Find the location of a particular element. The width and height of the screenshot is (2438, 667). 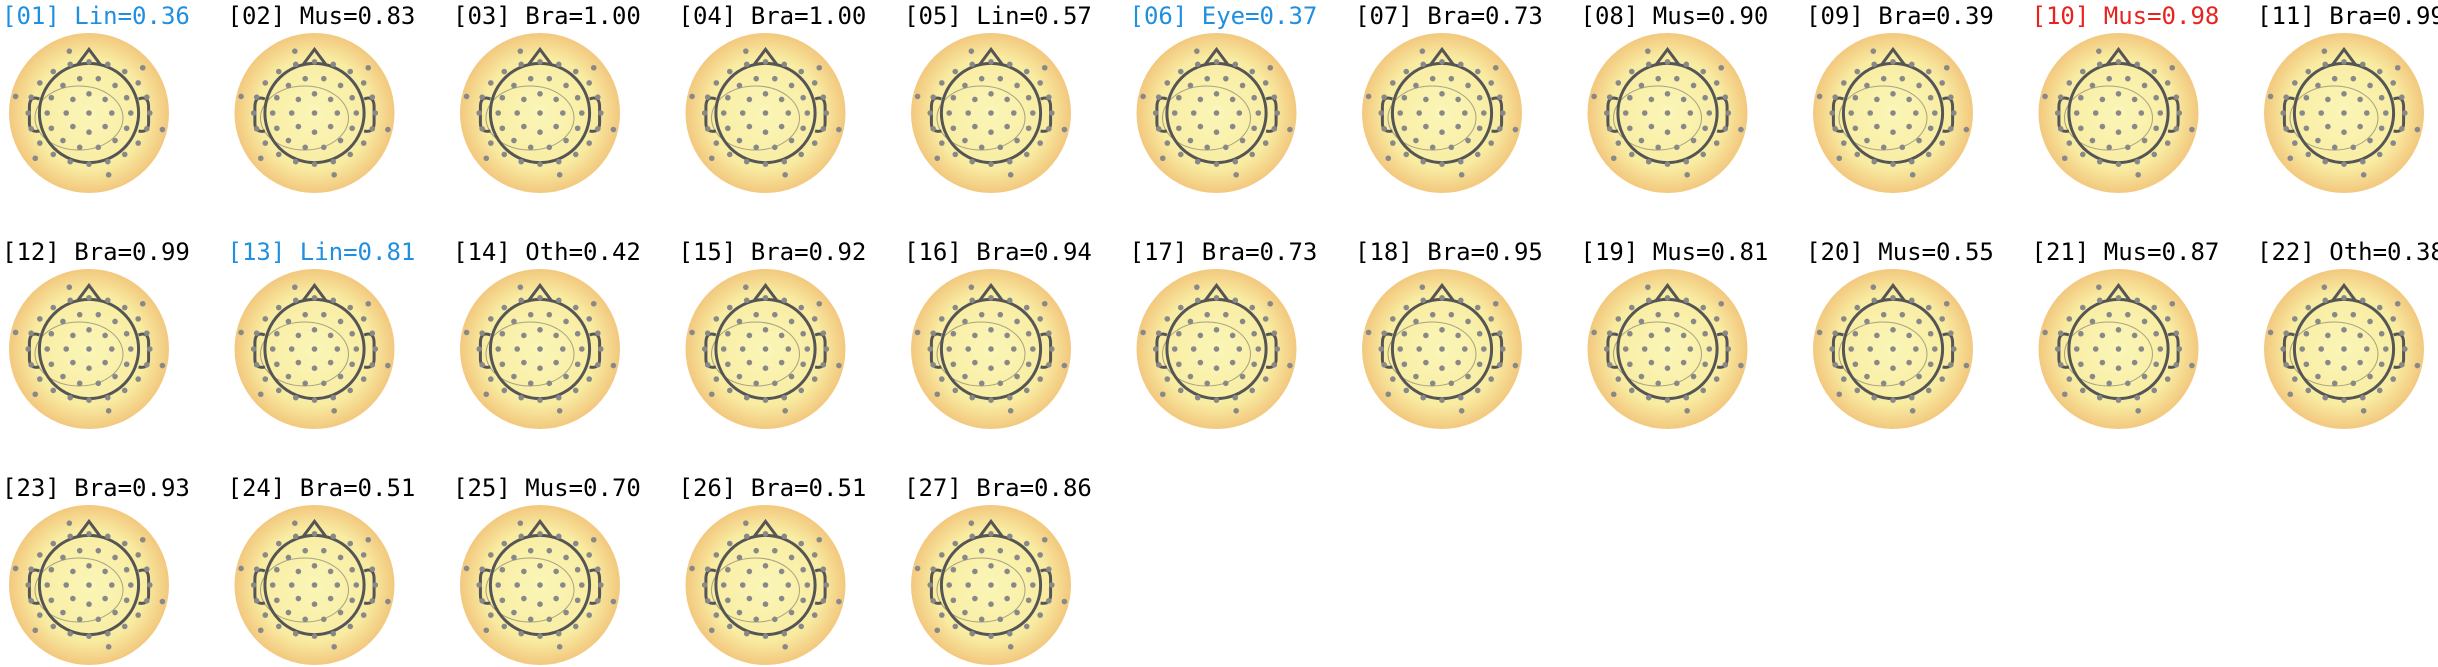

topomap: [17] Bra=0.73 is located at coordinates (1223, 333).